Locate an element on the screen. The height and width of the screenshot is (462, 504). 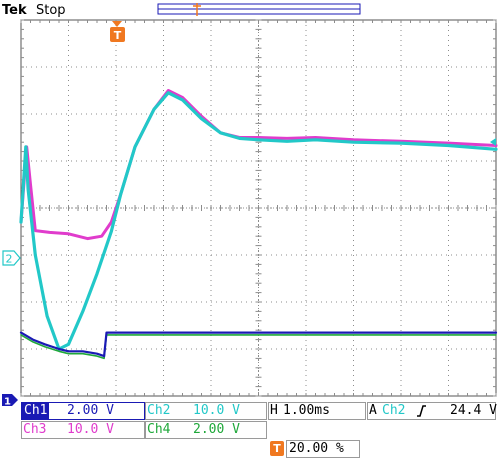
ch2-readout-value: 10.0 V is located at coordinates (216, 410).